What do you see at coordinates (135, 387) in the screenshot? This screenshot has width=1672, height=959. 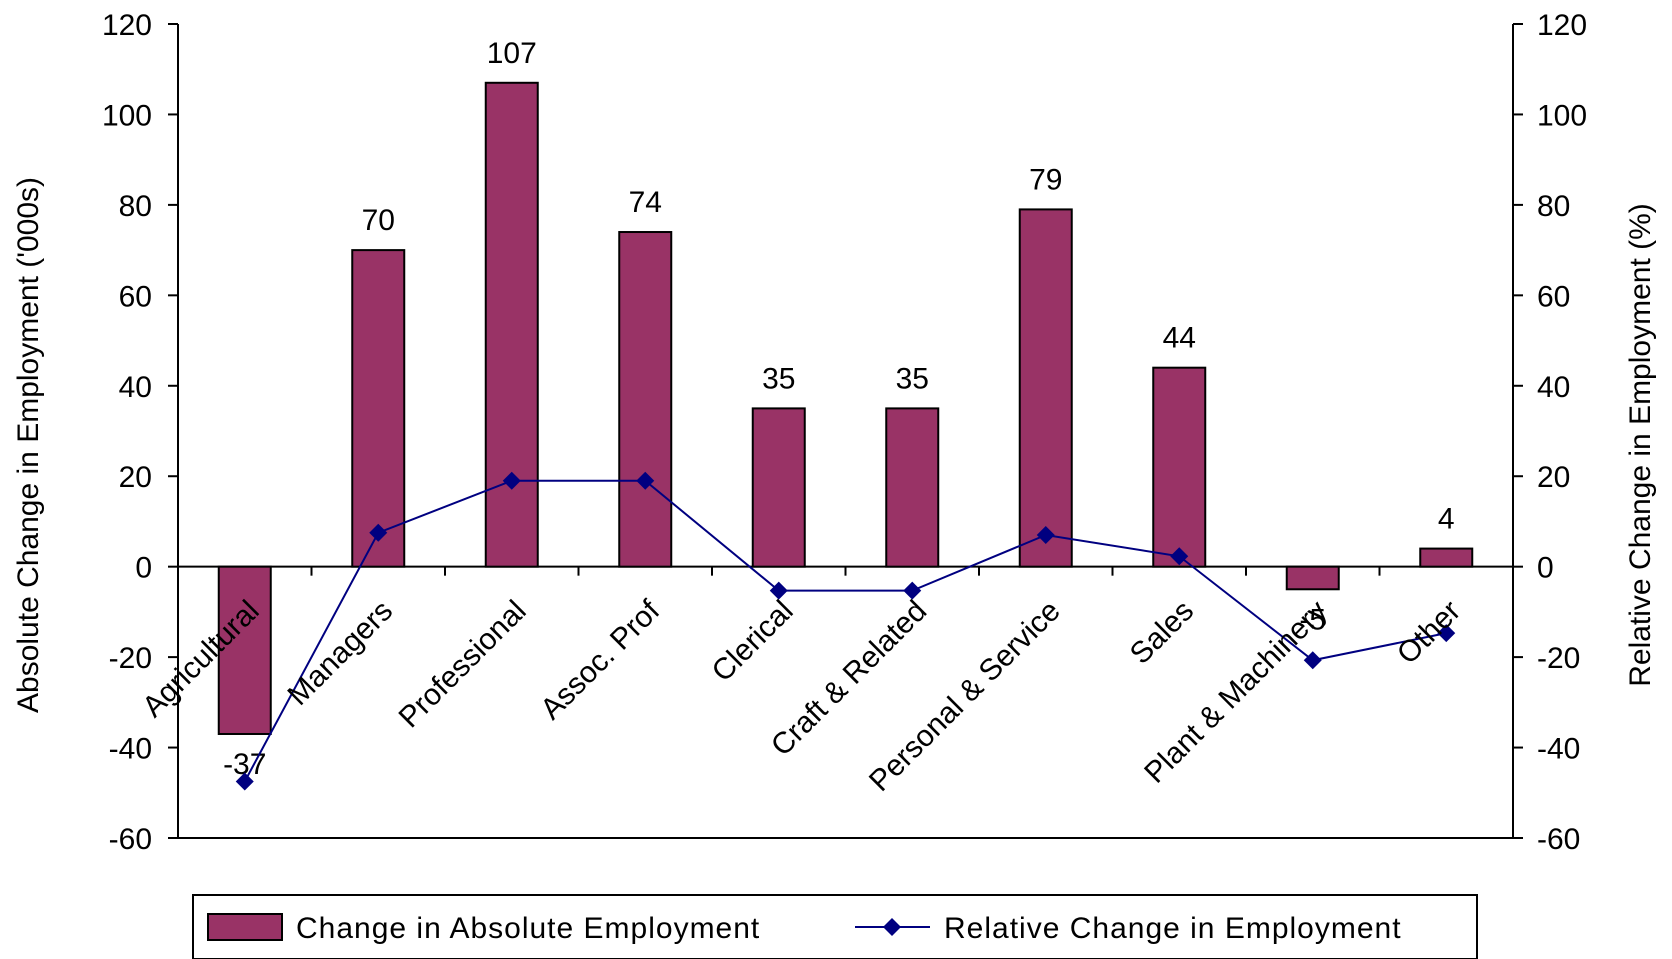 I see `y-tick-label: 40` at bounding box center [135, 387].